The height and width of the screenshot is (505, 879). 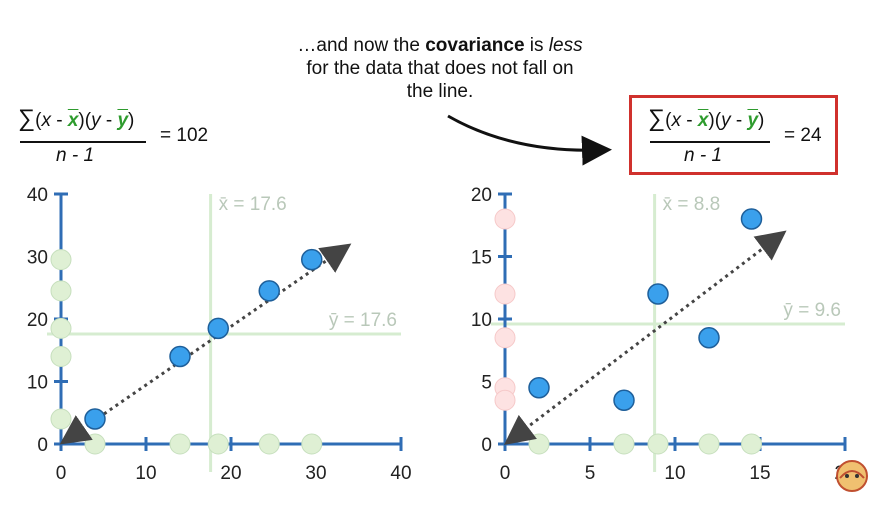 What do you see at coordinates (76, 118) in the screenshot?
I see `formula-left-numerator: ∑(x - x)(y - y)` at bounding box center [76, 118].